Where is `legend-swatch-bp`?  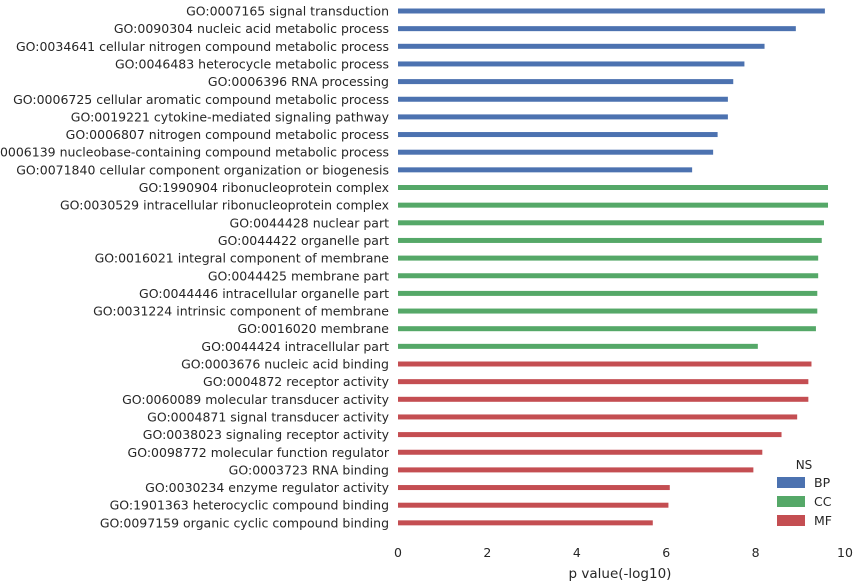 legend-swatch-bp is located at coordinates (791, 482).